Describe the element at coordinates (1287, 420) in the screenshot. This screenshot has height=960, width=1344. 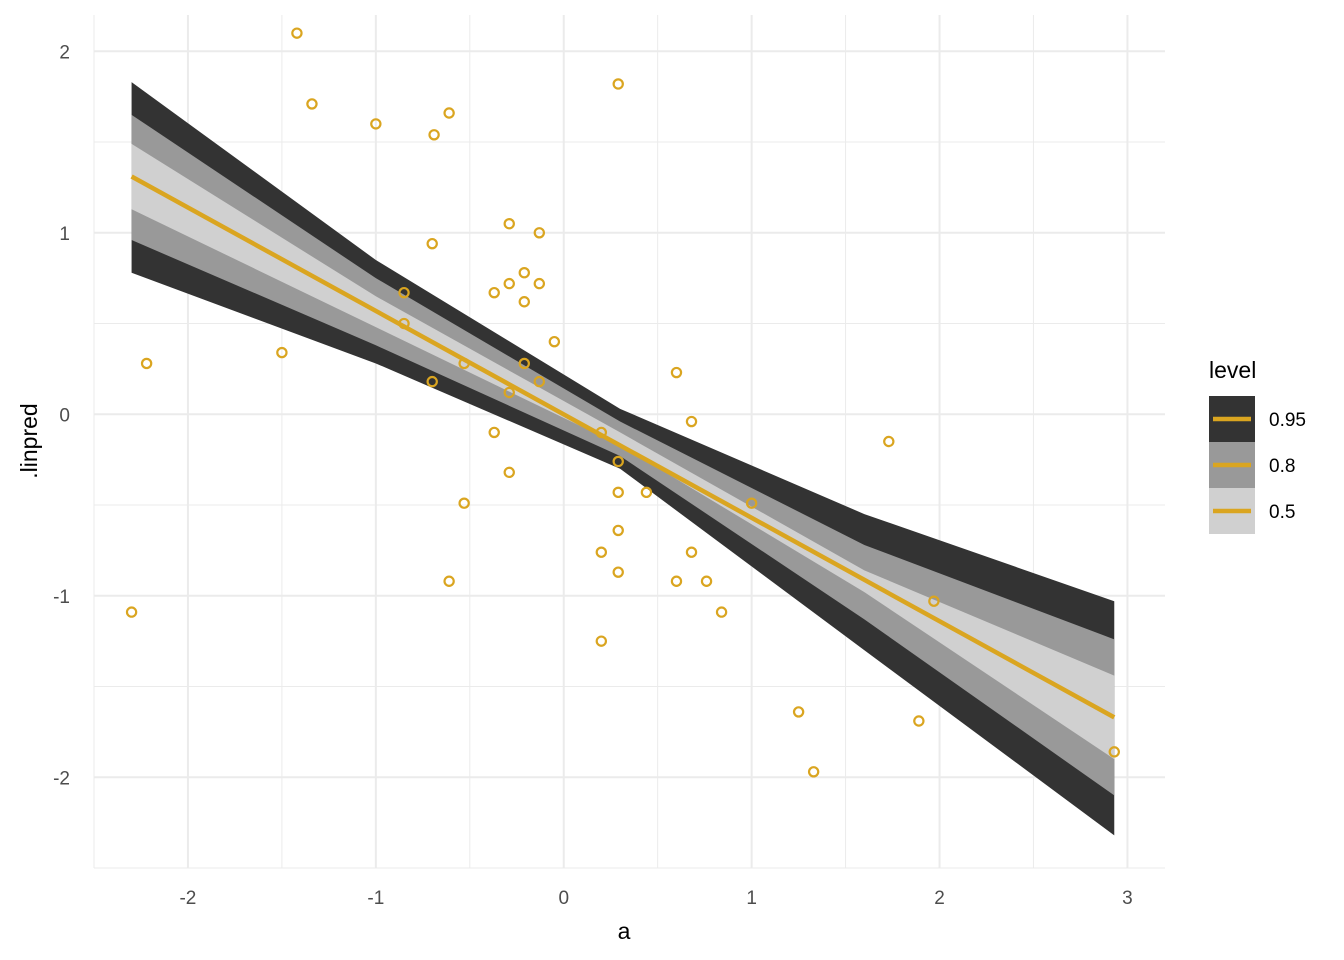
I see `legend-label: 0.95` at that location.